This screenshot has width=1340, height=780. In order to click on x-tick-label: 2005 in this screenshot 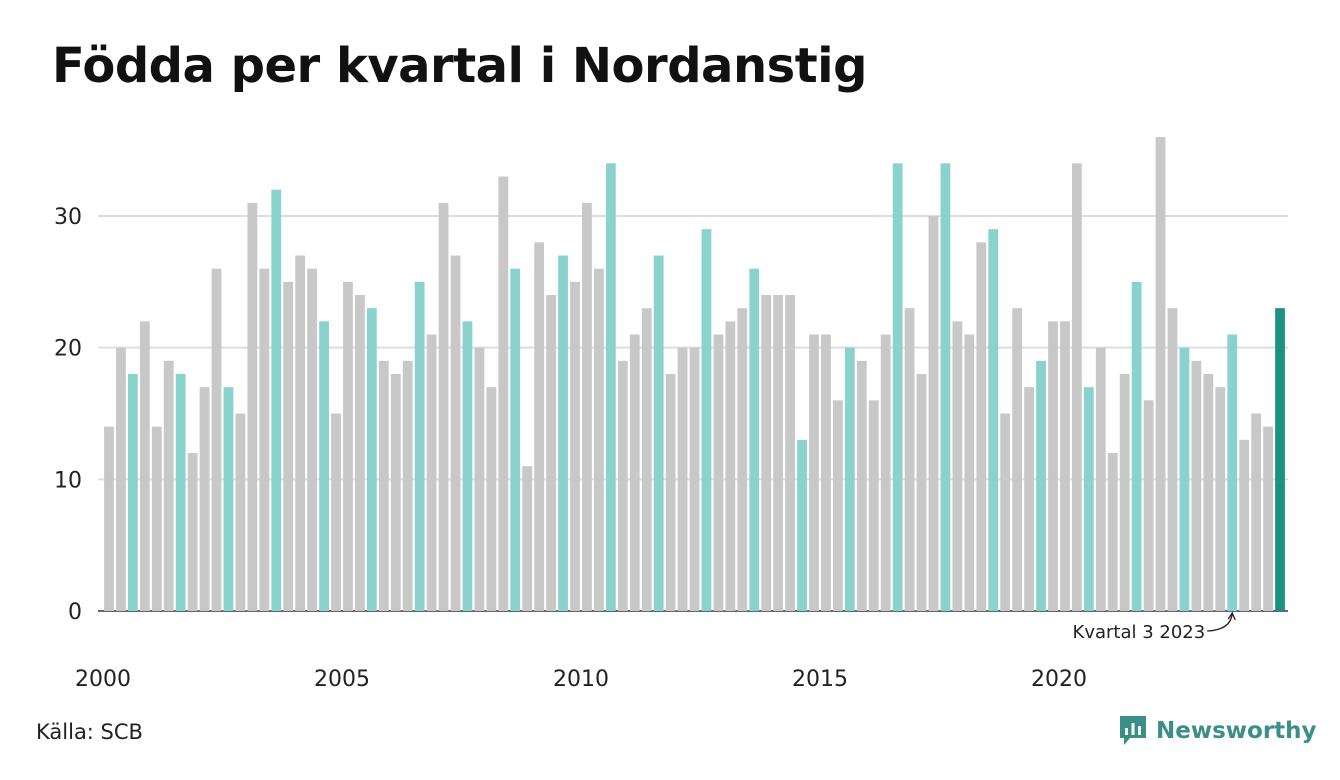, I will do `click(342, 679)`.